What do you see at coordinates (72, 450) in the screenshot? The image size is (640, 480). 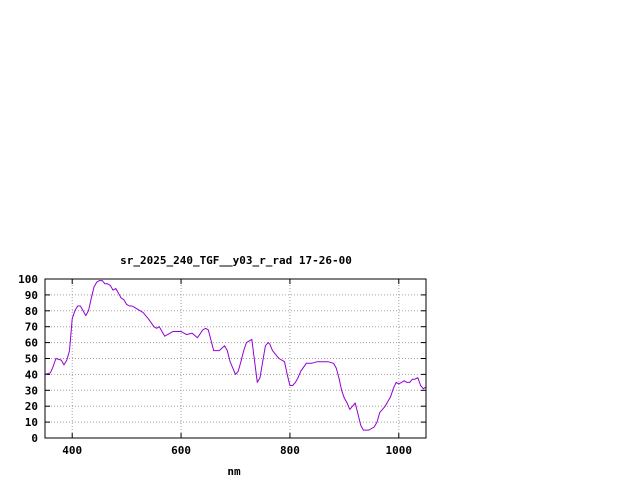 I see `x-tick-label: 400` at bounding box center [72, 450].